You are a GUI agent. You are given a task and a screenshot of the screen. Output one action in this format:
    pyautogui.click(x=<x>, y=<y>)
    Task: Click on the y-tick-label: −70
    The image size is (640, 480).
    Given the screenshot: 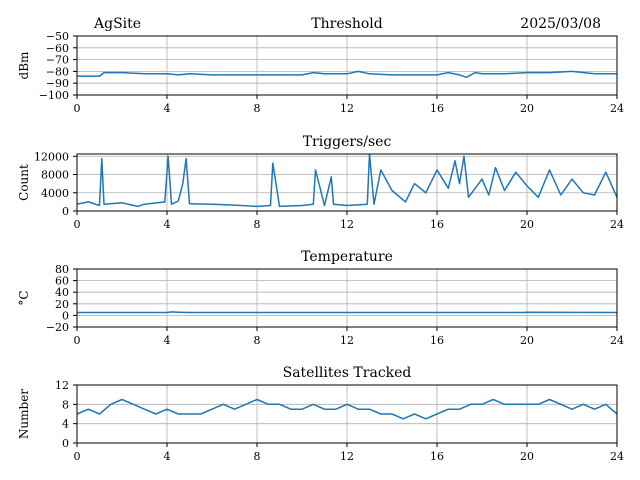 What is the action you would take?
    pyautogui.click(x=57, y=60)
    